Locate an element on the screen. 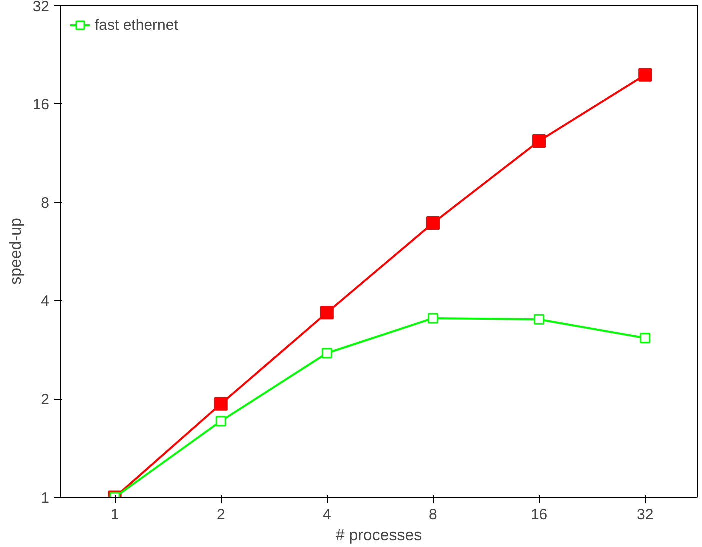 The height and width of the screenshot is (547, 702). y-tick-label: 16 is located at coordinates (41, 105).